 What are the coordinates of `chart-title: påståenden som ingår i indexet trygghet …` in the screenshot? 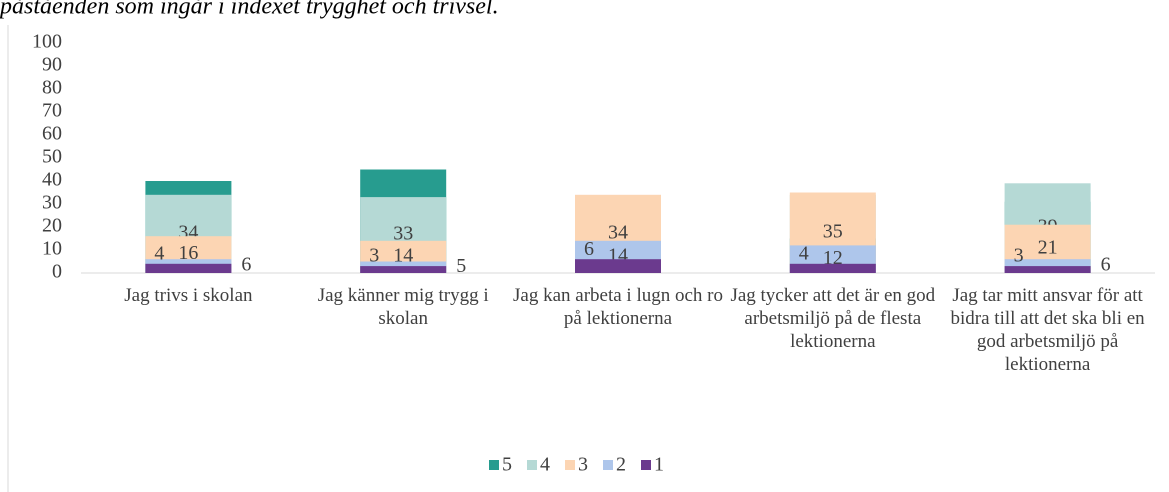 It's located at (249, 10).